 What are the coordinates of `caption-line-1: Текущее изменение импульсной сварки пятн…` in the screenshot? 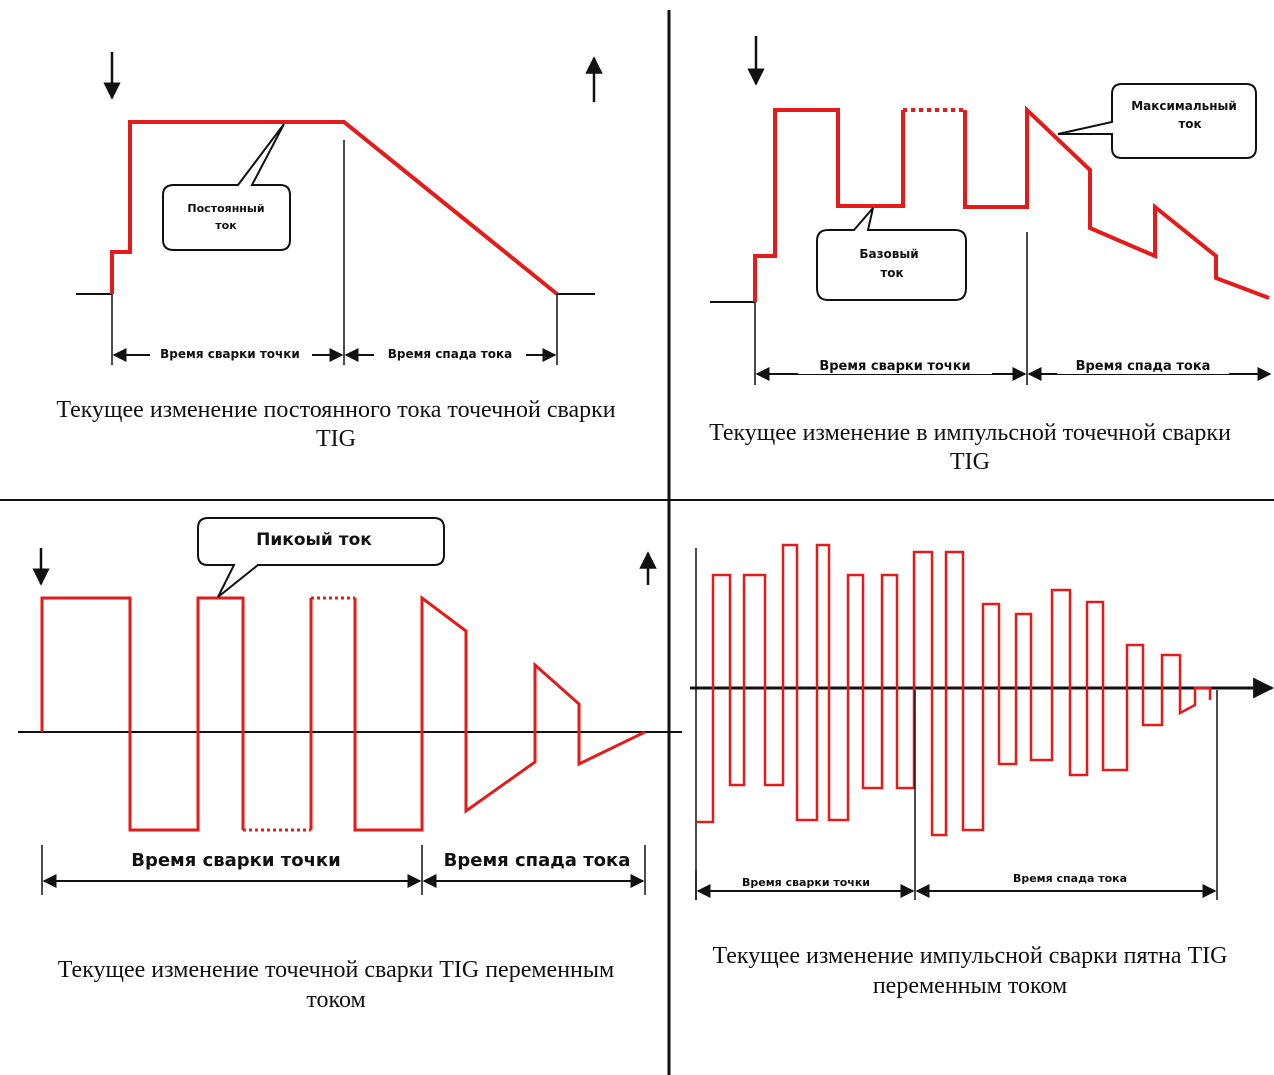 It's located at (970, 956).